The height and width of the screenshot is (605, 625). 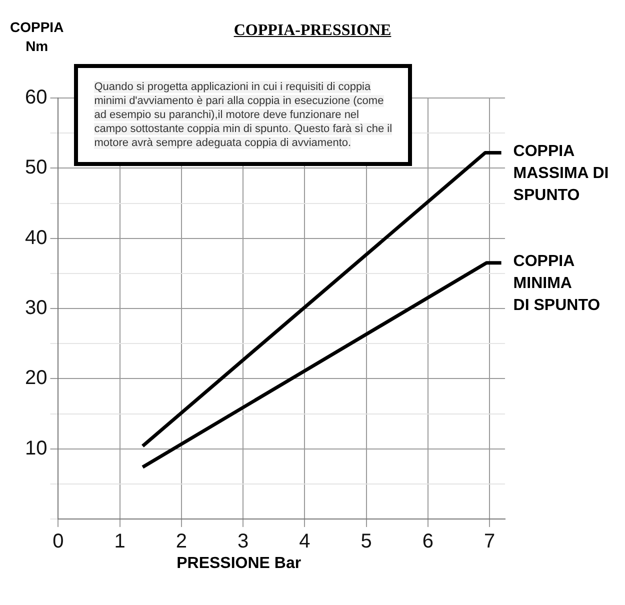 I want to click on y-tick-label: 50, so click(x=36, y=167).